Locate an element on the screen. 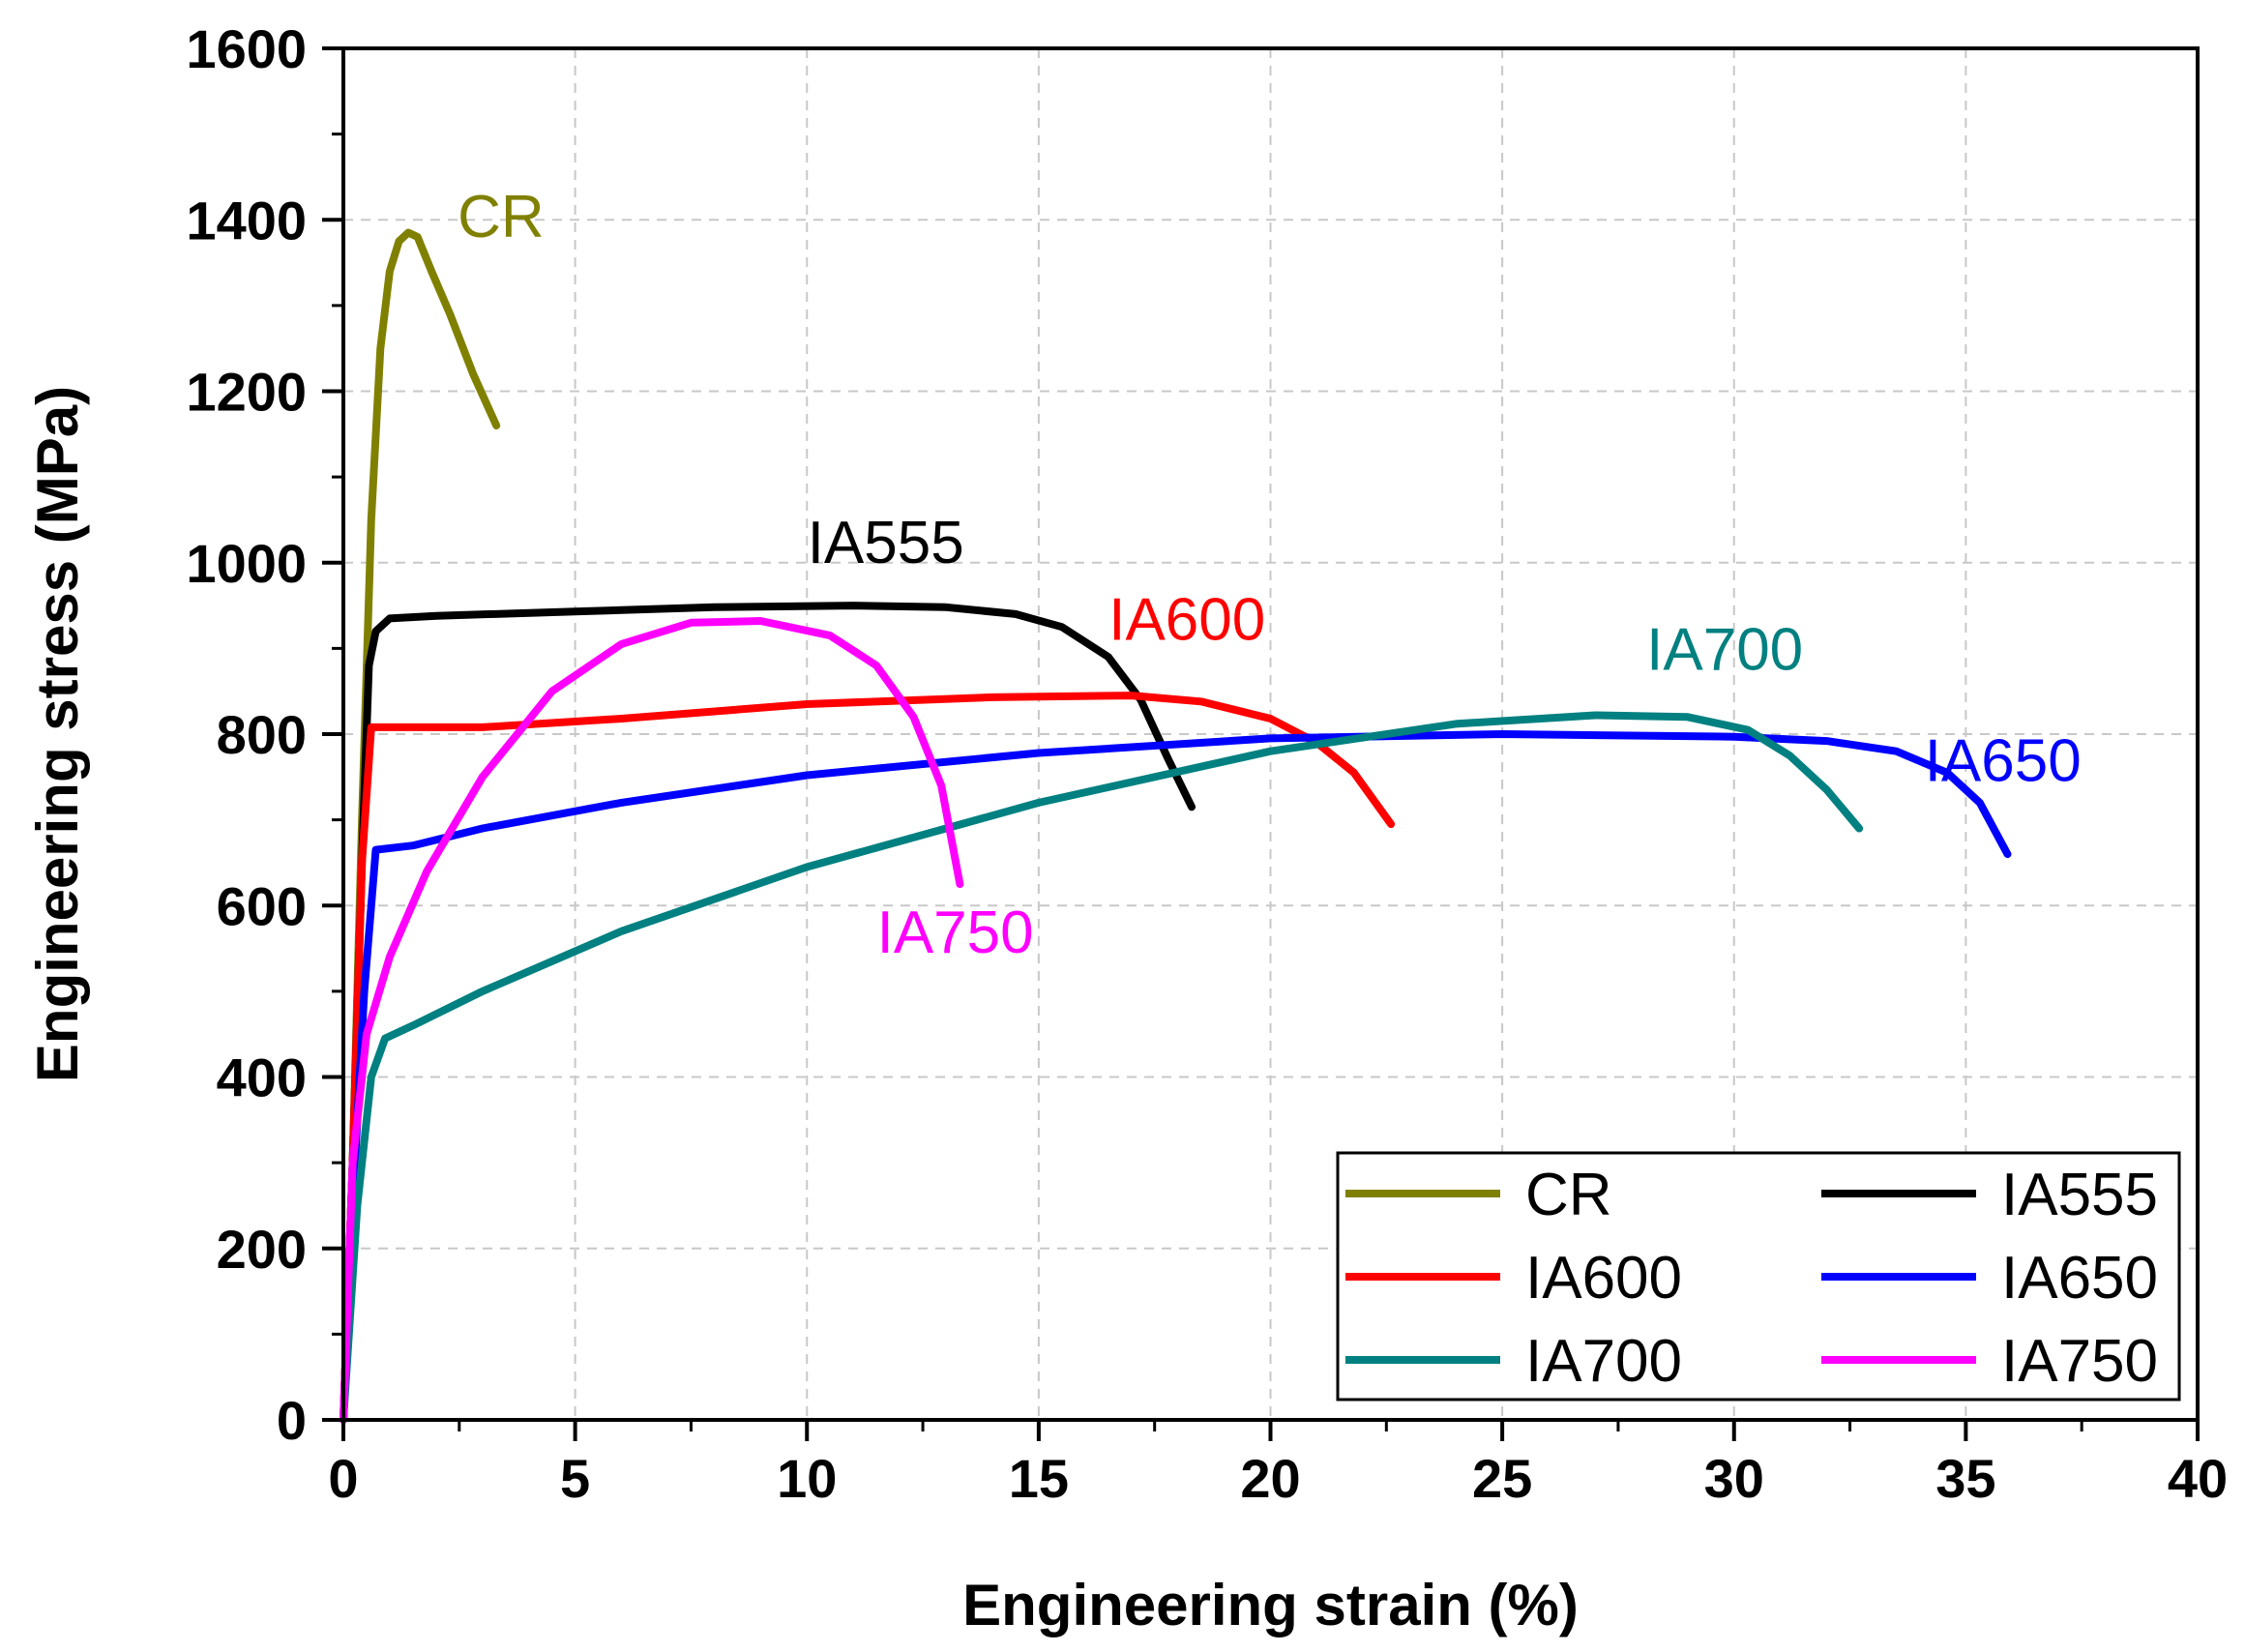 The width and height of the screenshot is (2245, 1652). x-tick-label: 35 is located at coordinates (1965, 1478).